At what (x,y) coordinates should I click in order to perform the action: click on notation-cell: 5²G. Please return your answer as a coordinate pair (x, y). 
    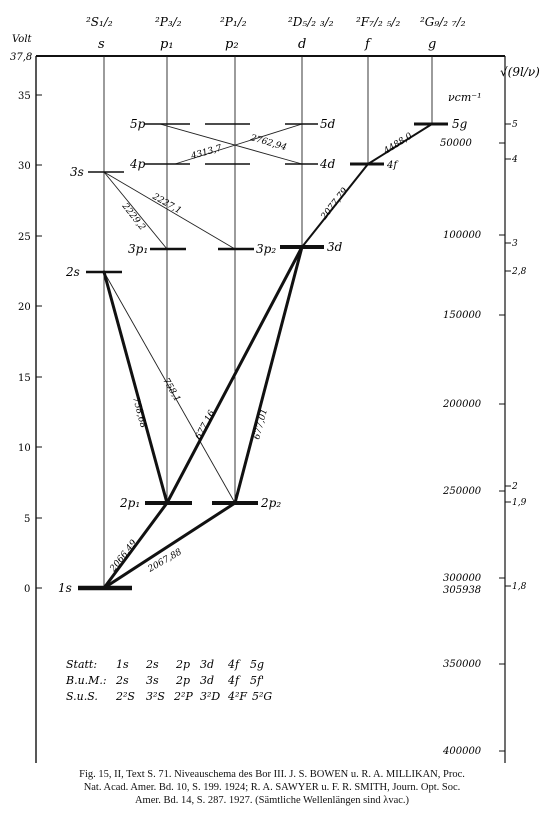
    Looking at the image, I should click on (262, 696).